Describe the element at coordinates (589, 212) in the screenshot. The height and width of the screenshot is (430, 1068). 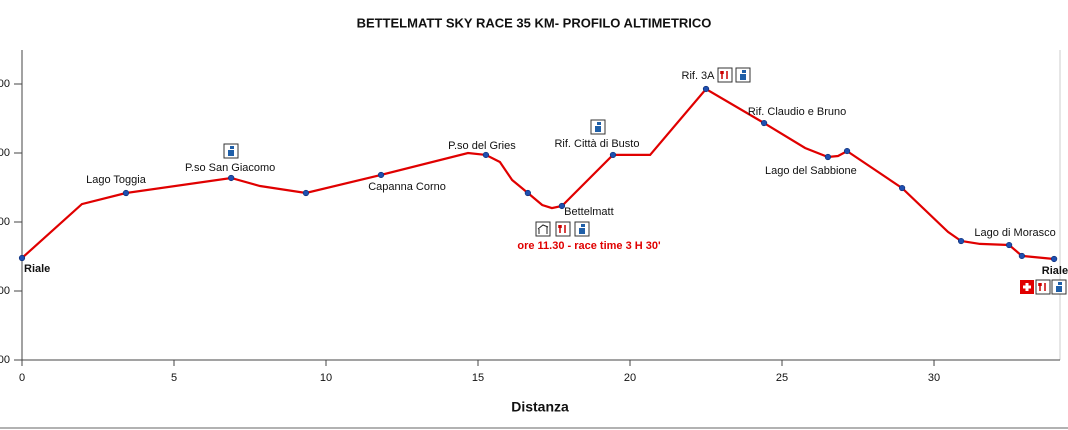
I see `checkpoint-label: Bettelmatt` at that location.